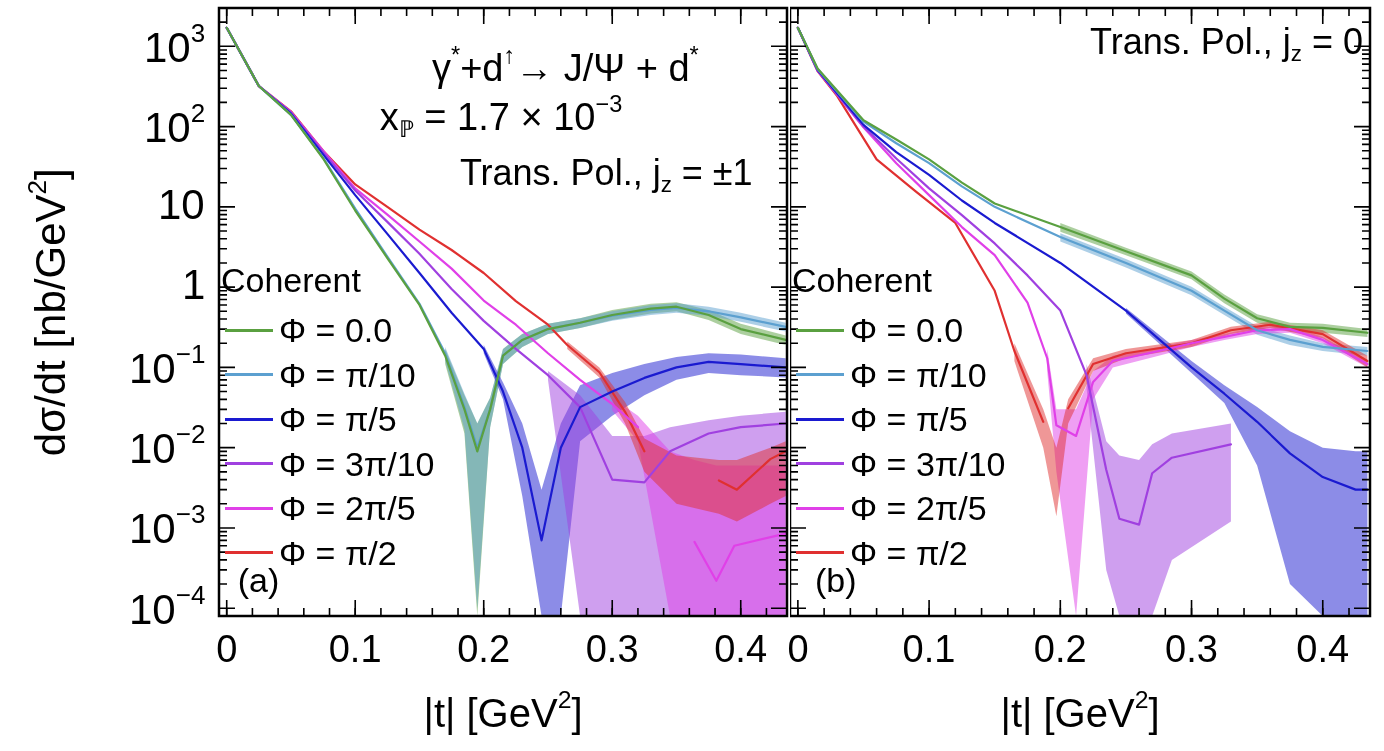 The image size is (1384, 751). What do you see at coordinates (167, 445) in the screenshot?
I see `y-tick-label: 10$^{−2}$` at bounding box center [167, 445].